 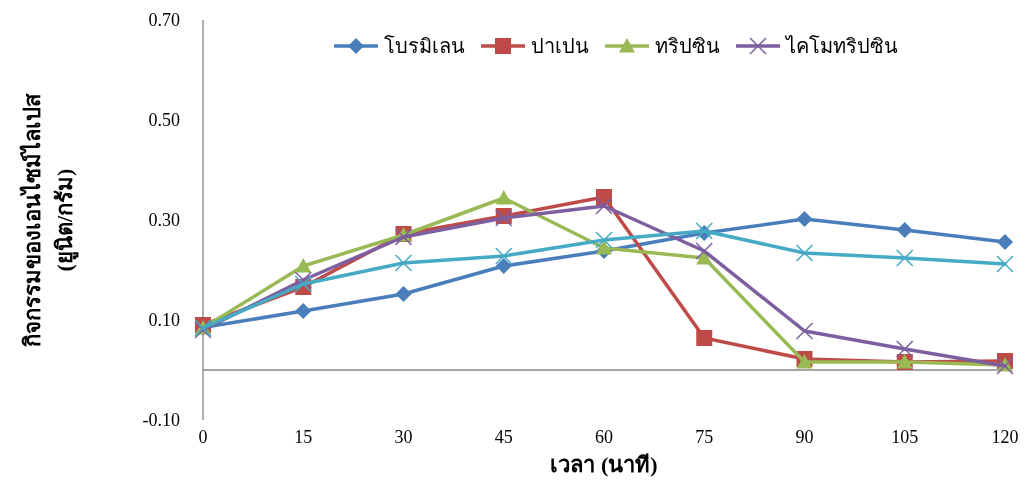 I want to click on x-tick-label: 45, so click(x=503, y=437).